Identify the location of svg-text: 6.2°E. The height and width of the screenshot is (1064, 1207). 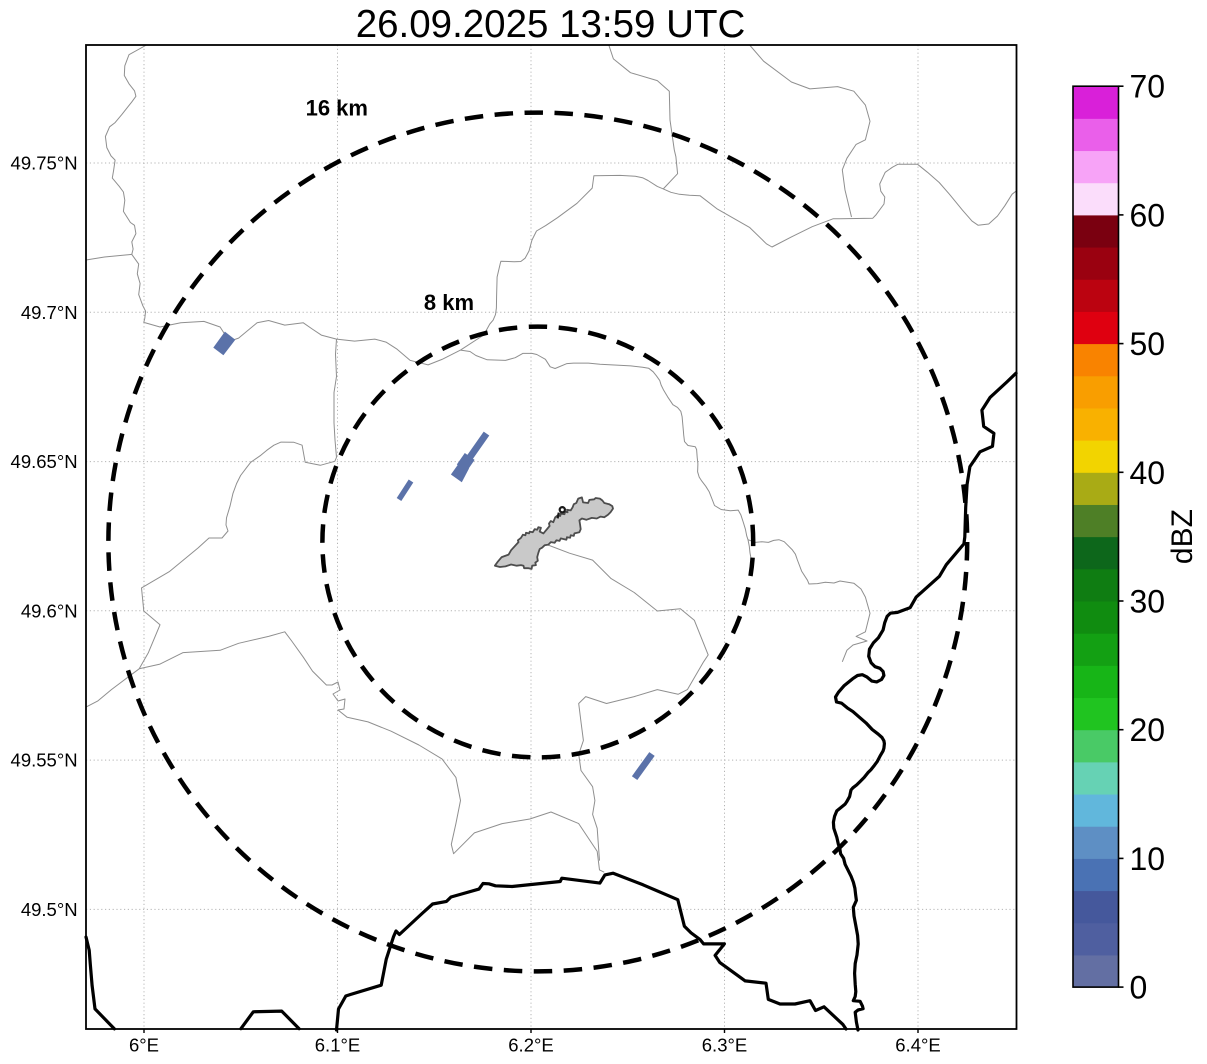
(530, 1044).